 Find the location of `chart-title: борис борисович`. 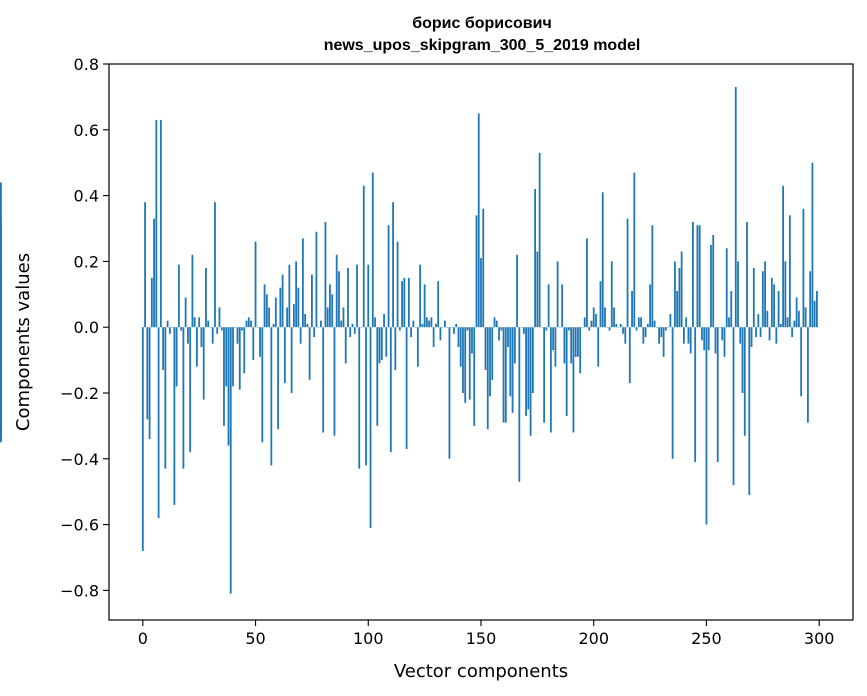

chart-title: борис борисович is located at coordinates (482, 23).